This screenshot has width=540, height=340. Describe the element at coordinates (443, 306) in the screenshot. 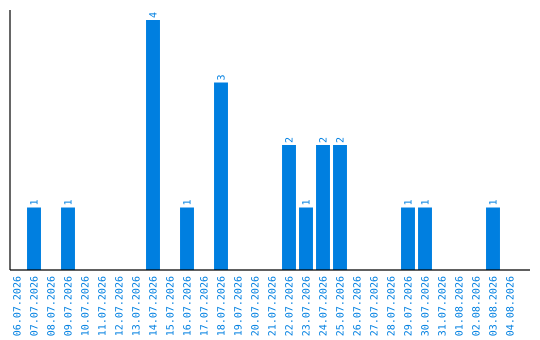

I see `x-tick-label: 31.07.2026` at that location.